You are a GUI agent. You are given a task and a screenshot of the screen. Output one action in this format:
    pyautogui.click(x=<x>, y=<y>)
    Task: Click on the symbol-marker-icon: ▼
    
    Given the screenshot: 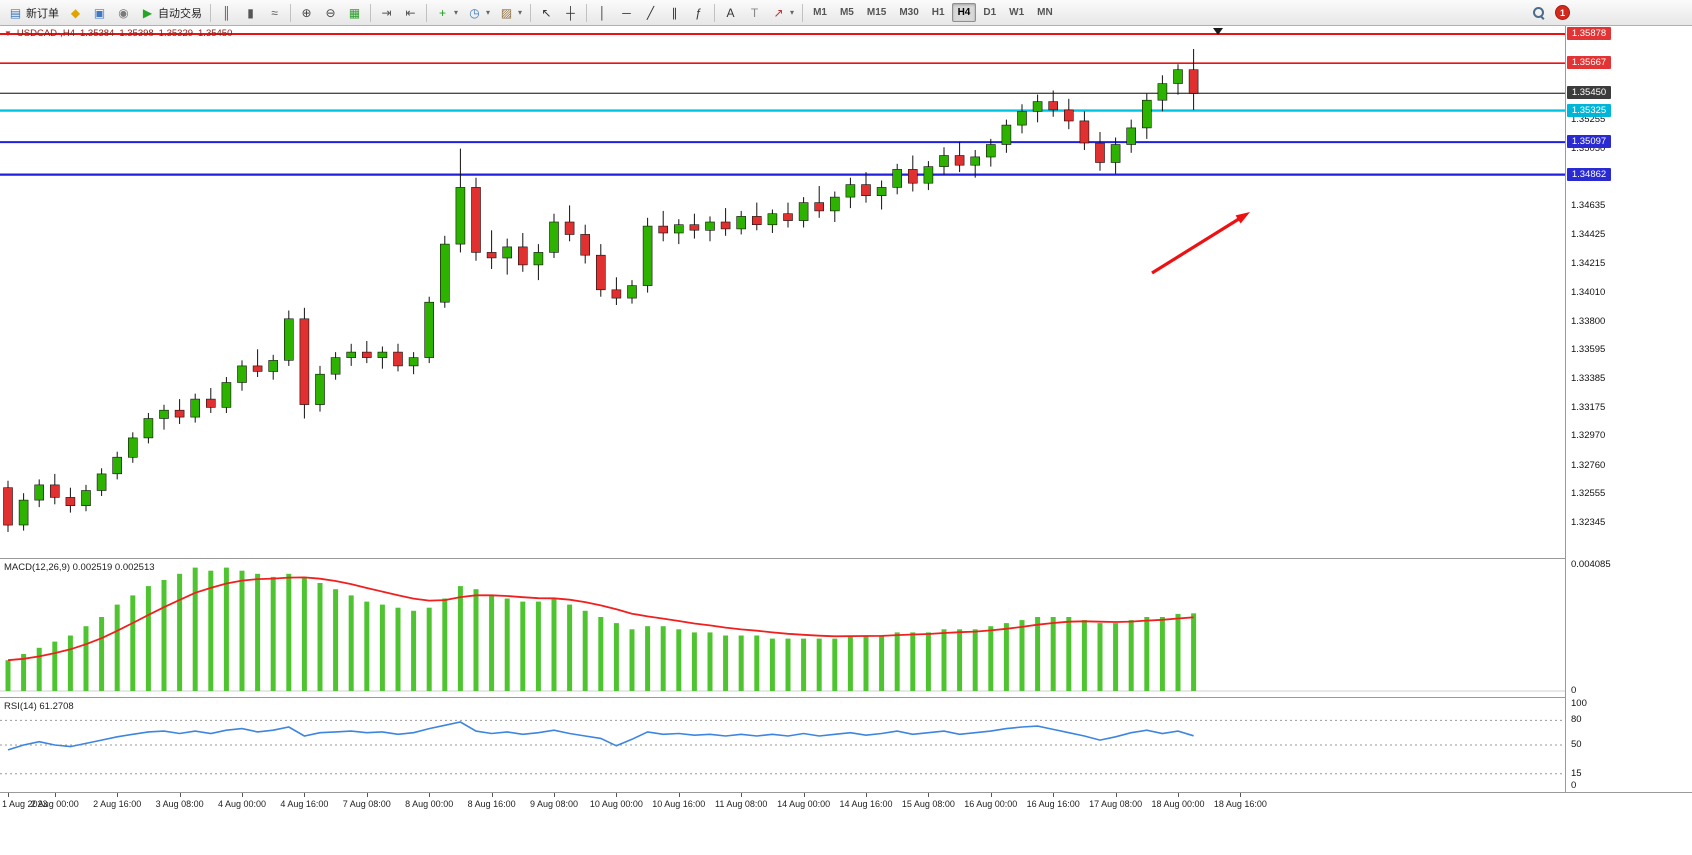 What is the action you would take?
    pyautogui.click(x=8, y=33)
    